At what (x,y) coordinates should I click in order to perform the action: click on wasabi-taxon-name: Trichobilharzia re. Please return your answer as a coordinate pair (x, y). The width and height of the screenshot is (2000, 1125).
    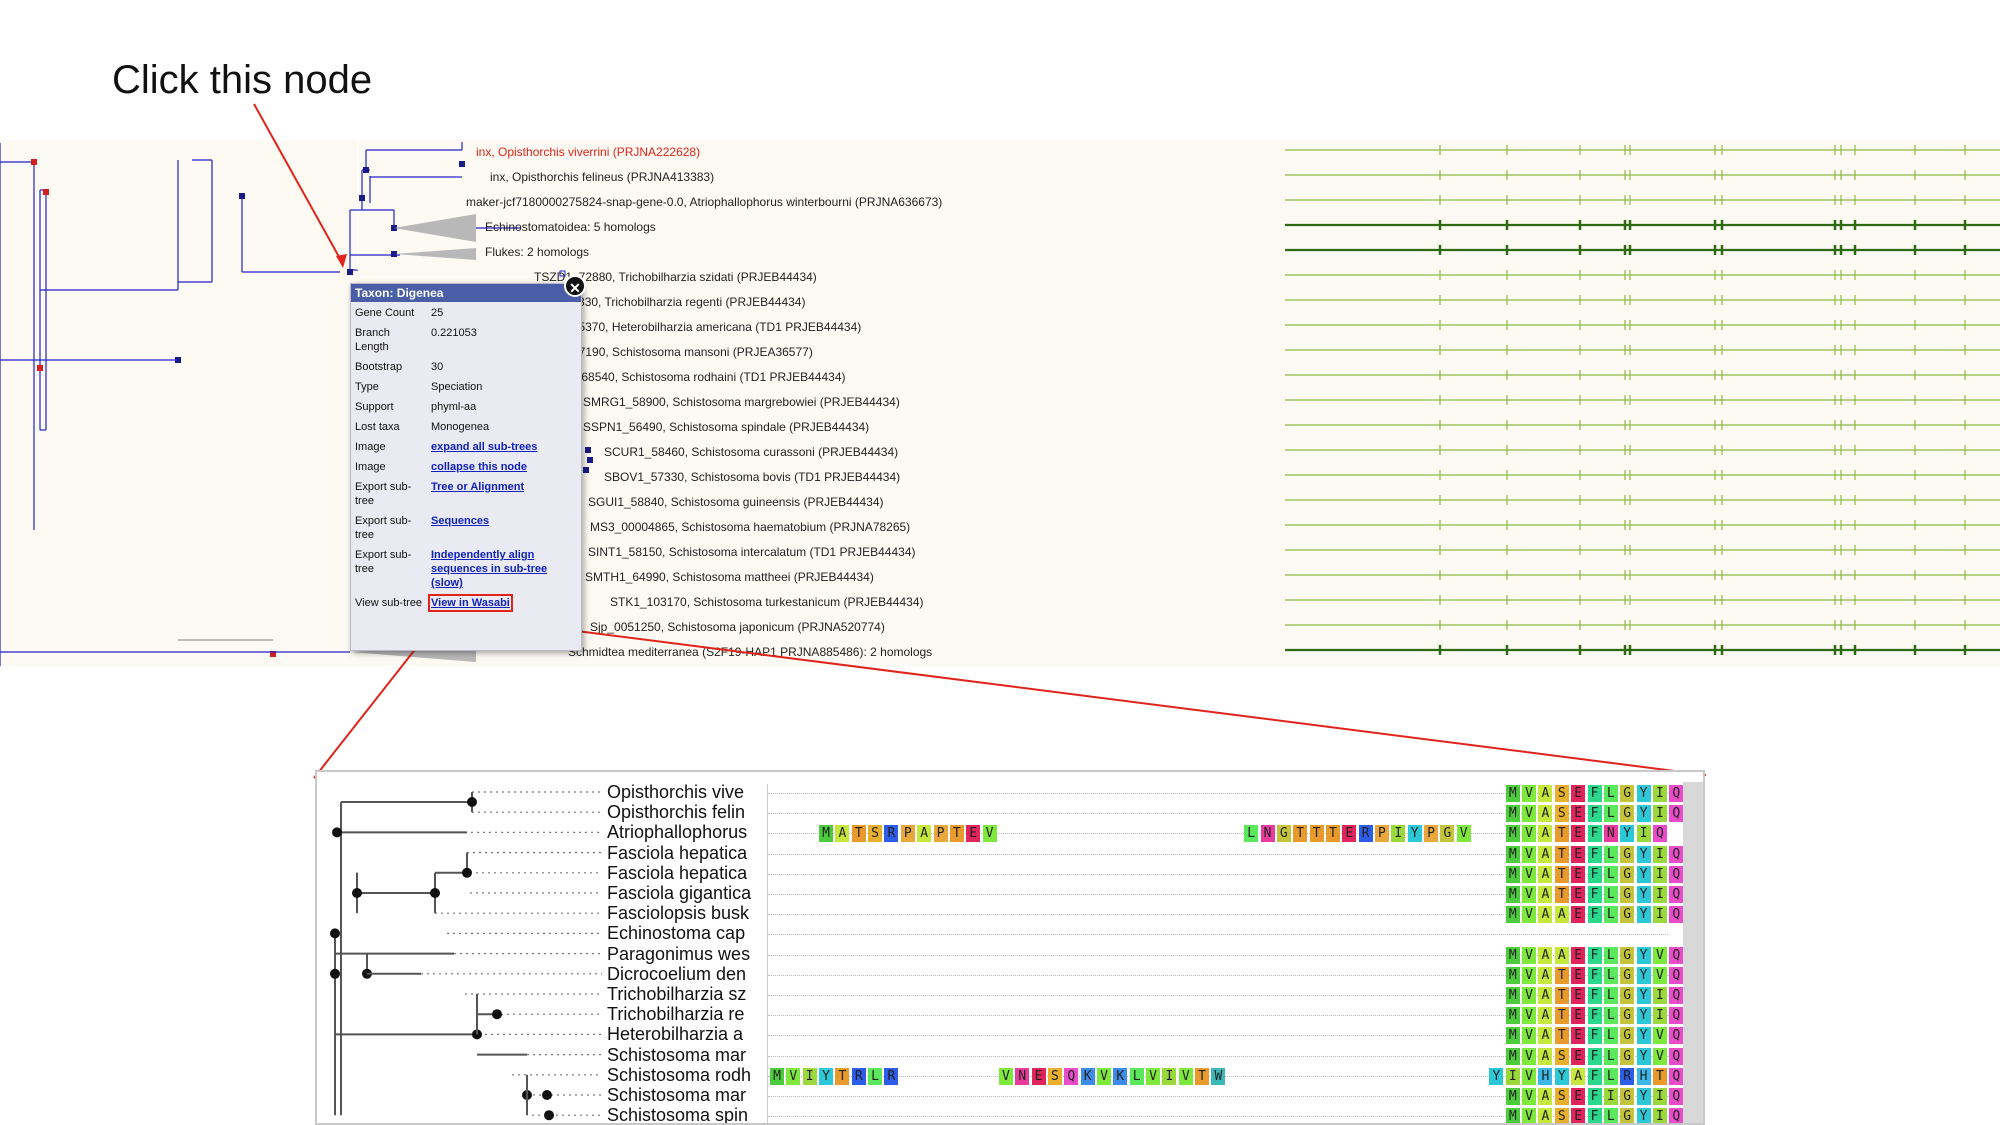
    Looking at the image, I should click on (676, 1014).